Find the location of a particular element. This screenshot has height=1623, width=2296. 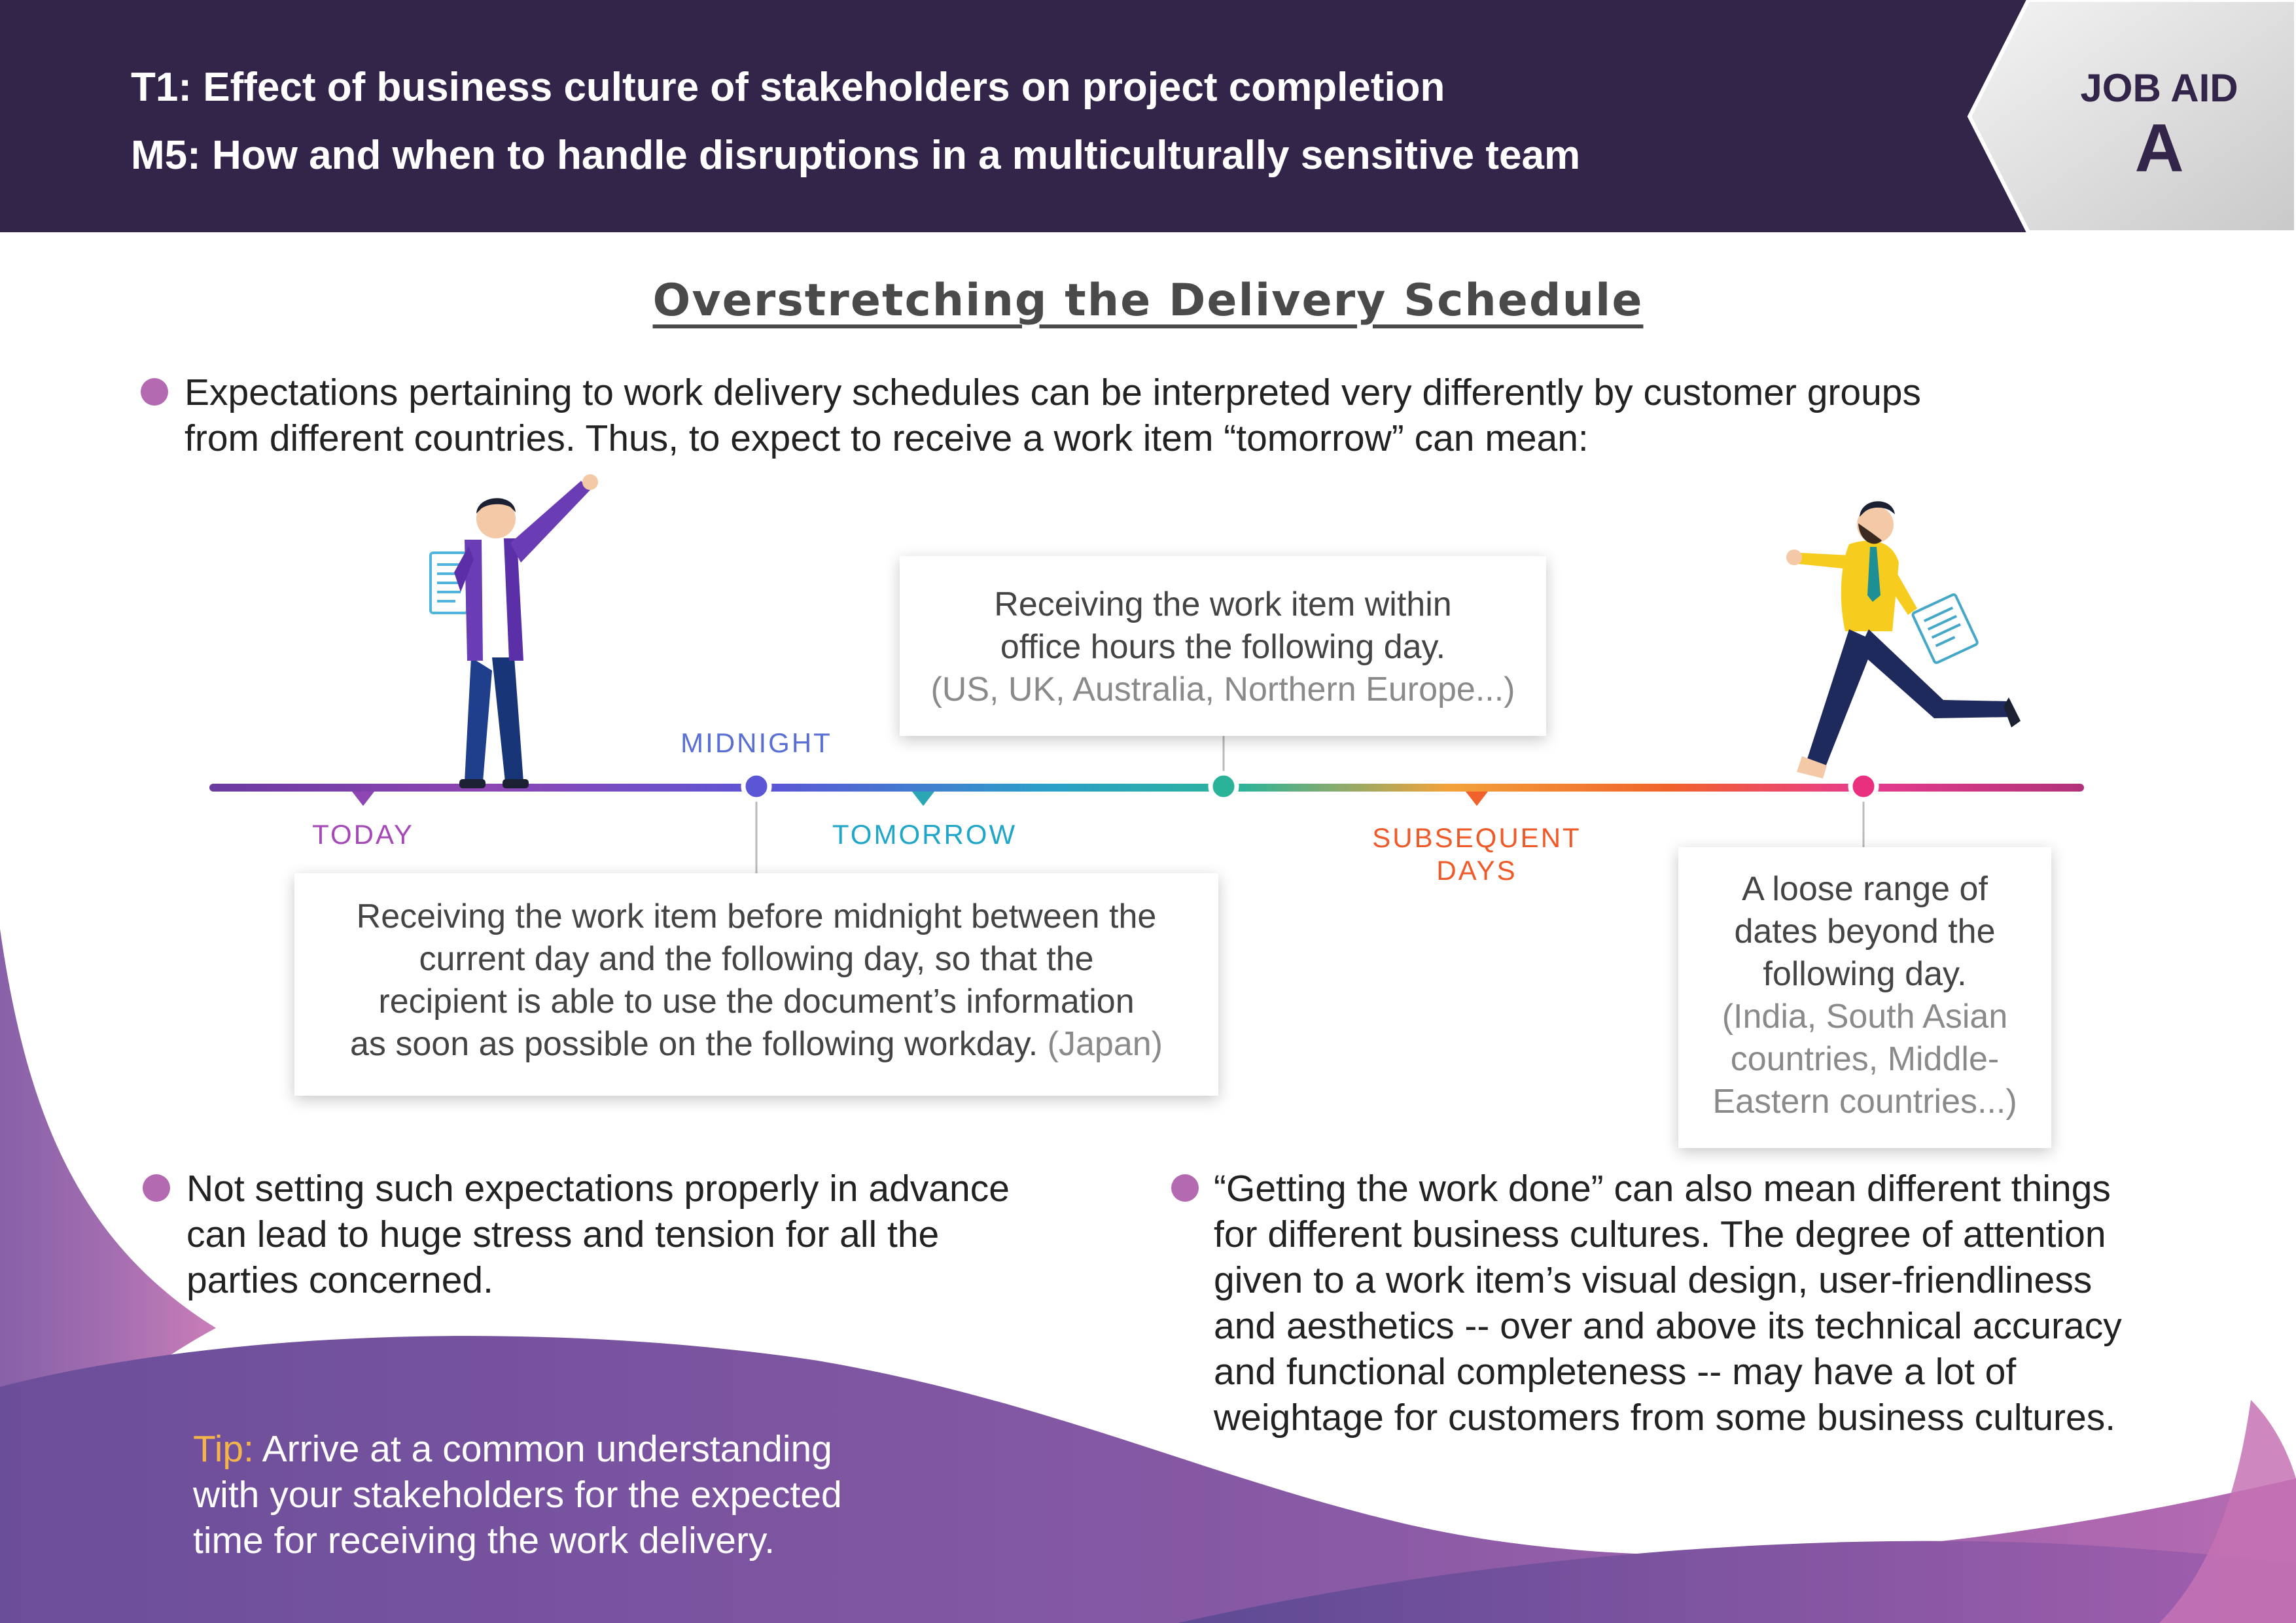

bottom-wave-dark is located at coordinates (1737, 1582).